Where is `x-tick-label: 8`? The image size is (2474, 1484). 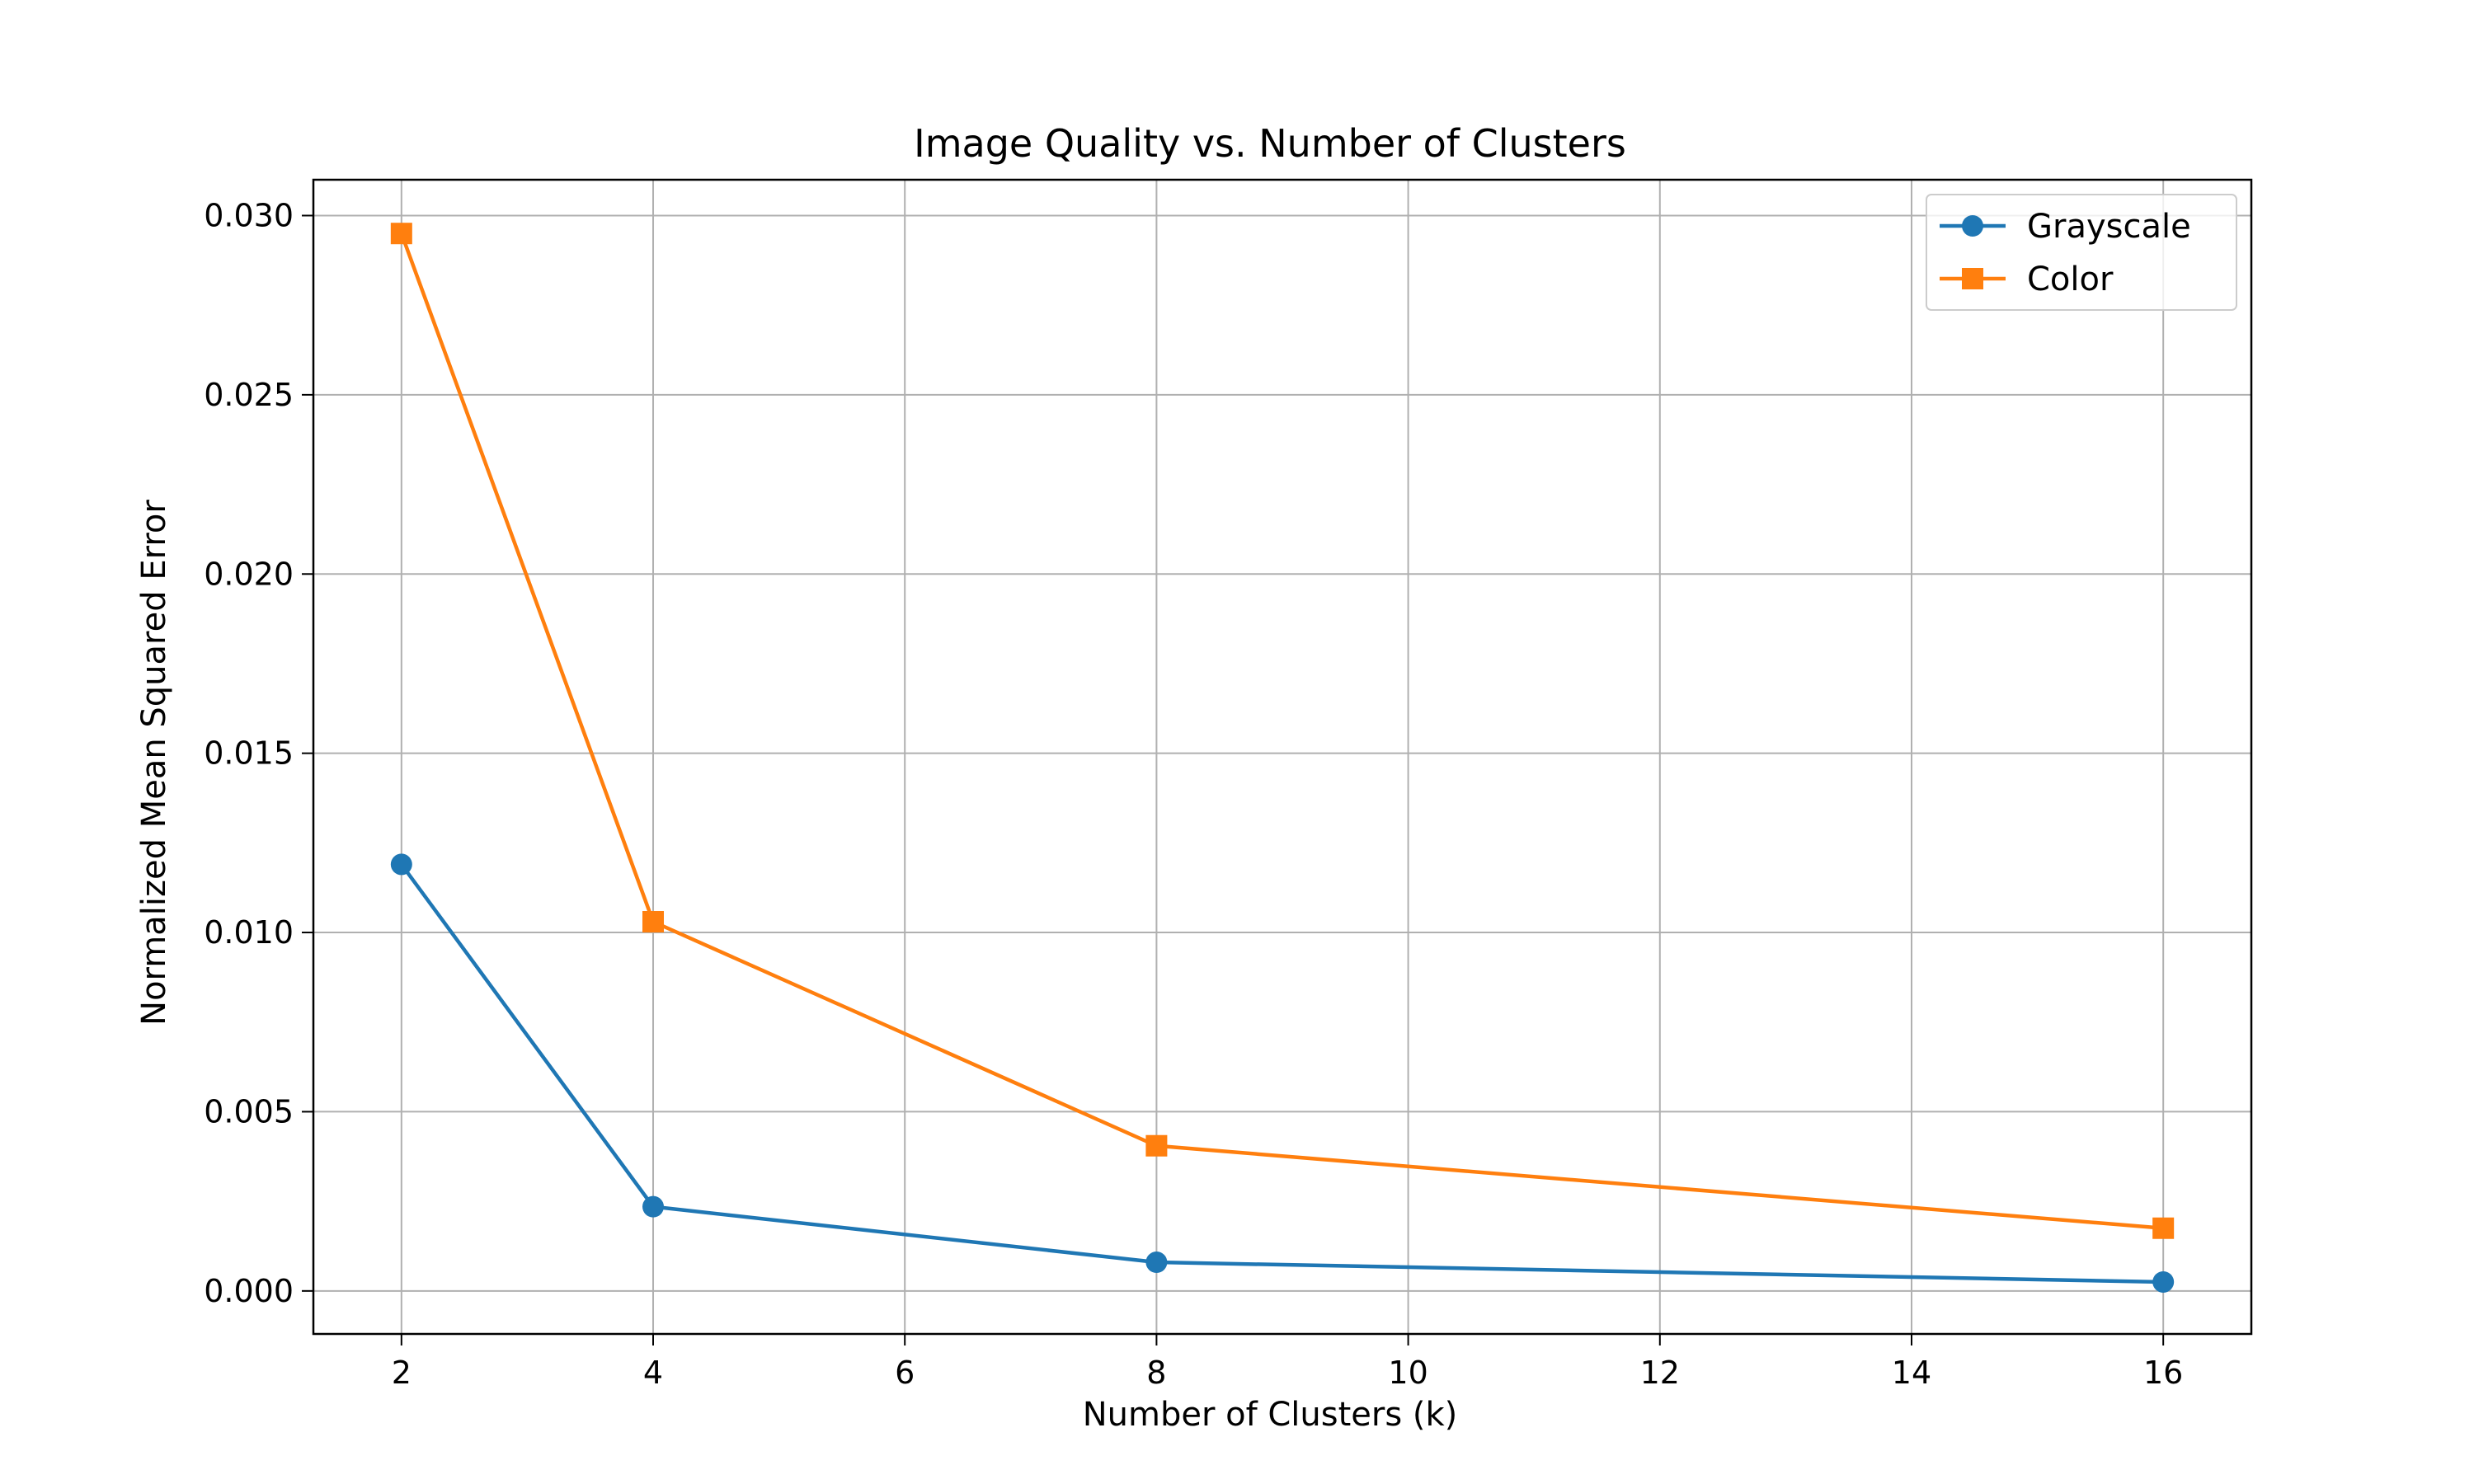
x-tick-label: 8 is located at coordinates (1156, 1373).